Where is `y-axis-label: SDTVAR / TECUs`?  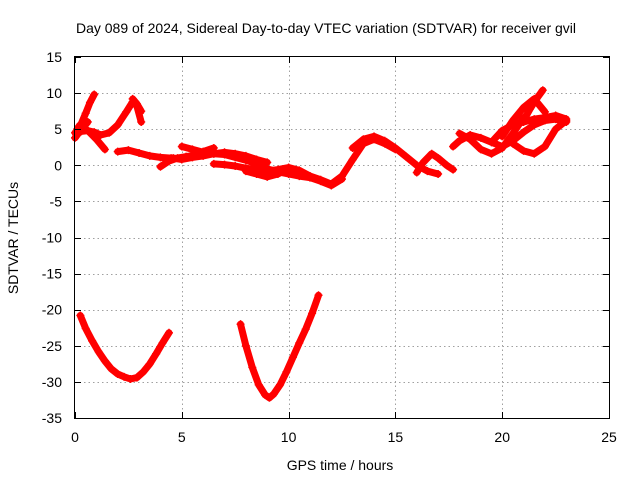
y-axis-label: SDTVAR / TECUs is located at coordinates (13, 238).